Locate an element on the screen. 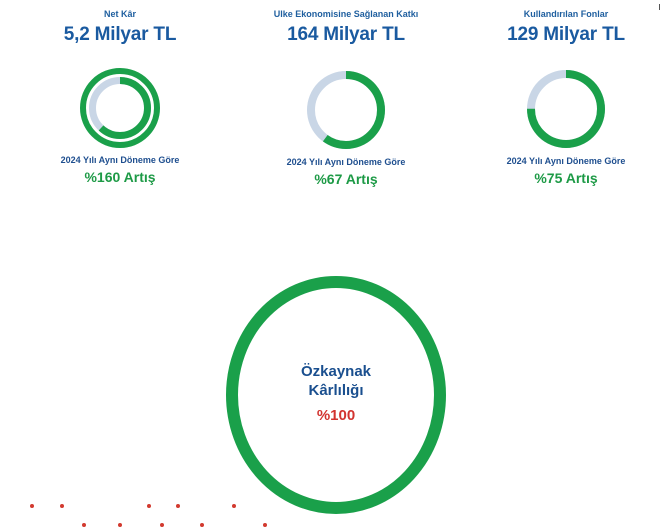 This screenshot has width=662, height=531. roe-value: %100 is located at coordinates (336, 415).